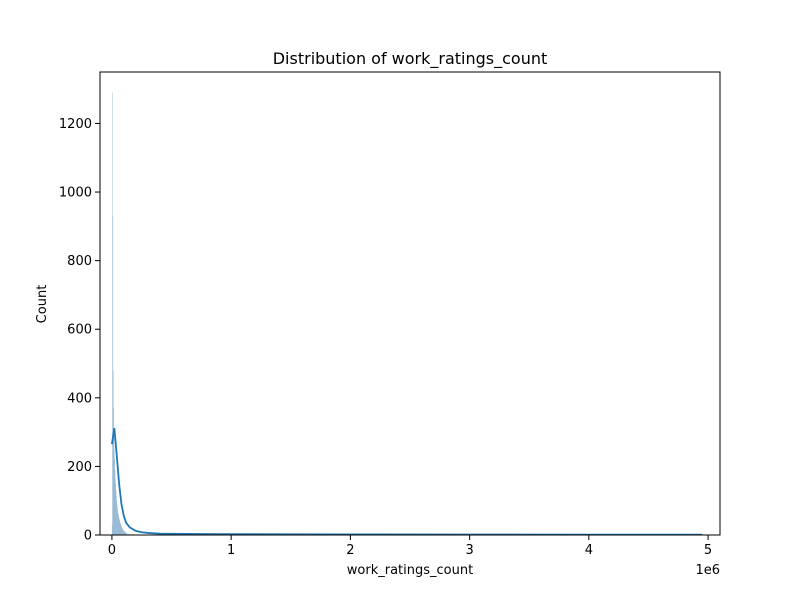 The height and width of the screenshot is (600, 800). I want to click on x-tick-label: 5, so click(708, 550).